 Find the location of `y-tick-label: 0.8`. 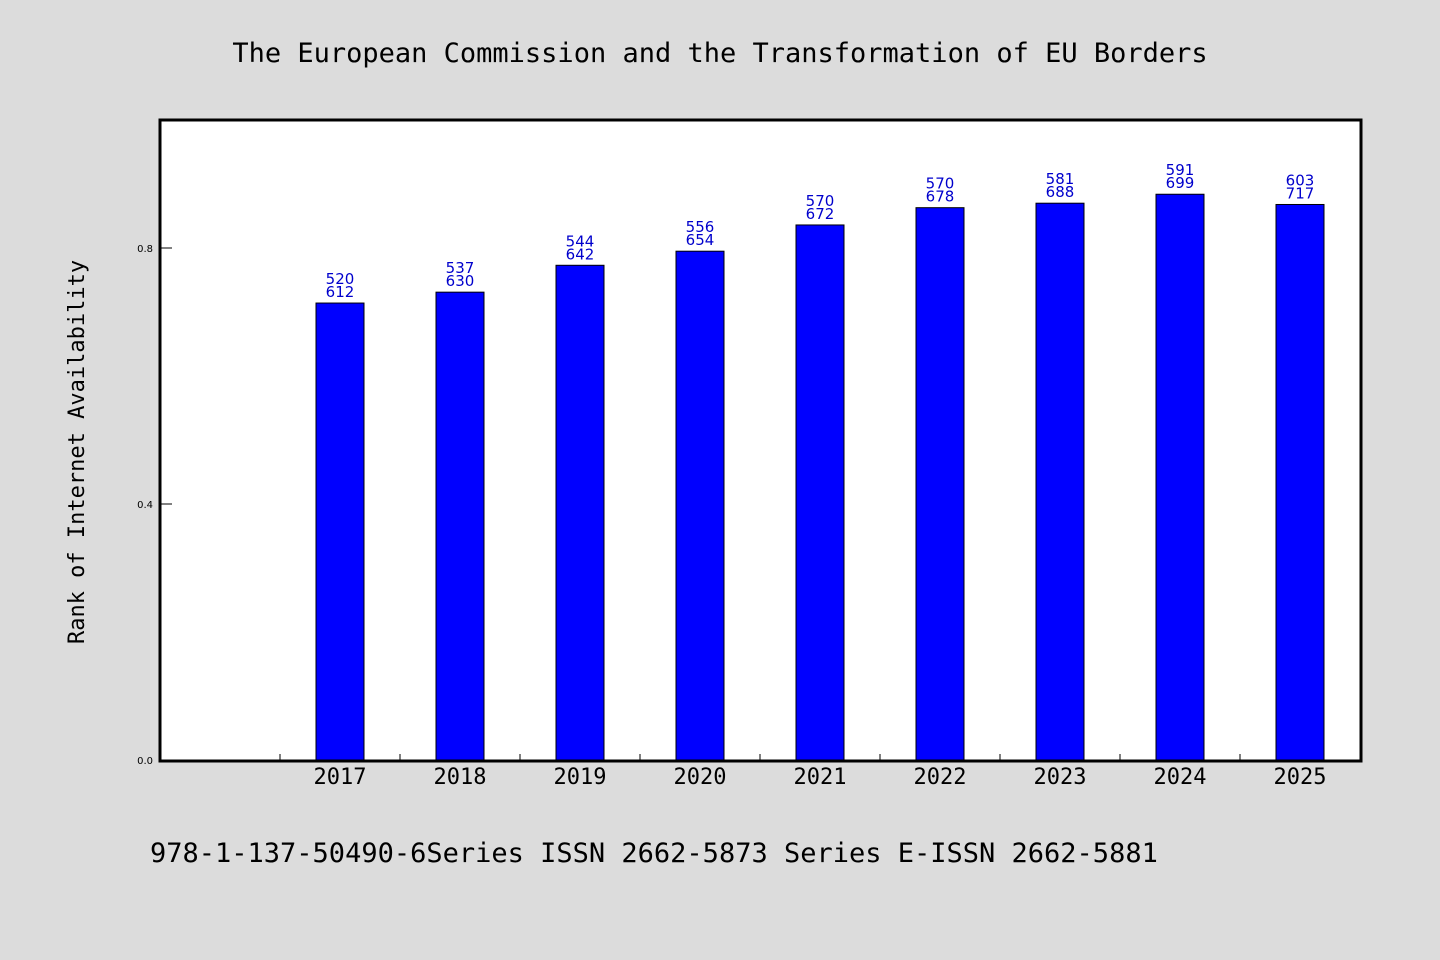

y-tick-label: 0.8 is located at coordinates (145, 249).